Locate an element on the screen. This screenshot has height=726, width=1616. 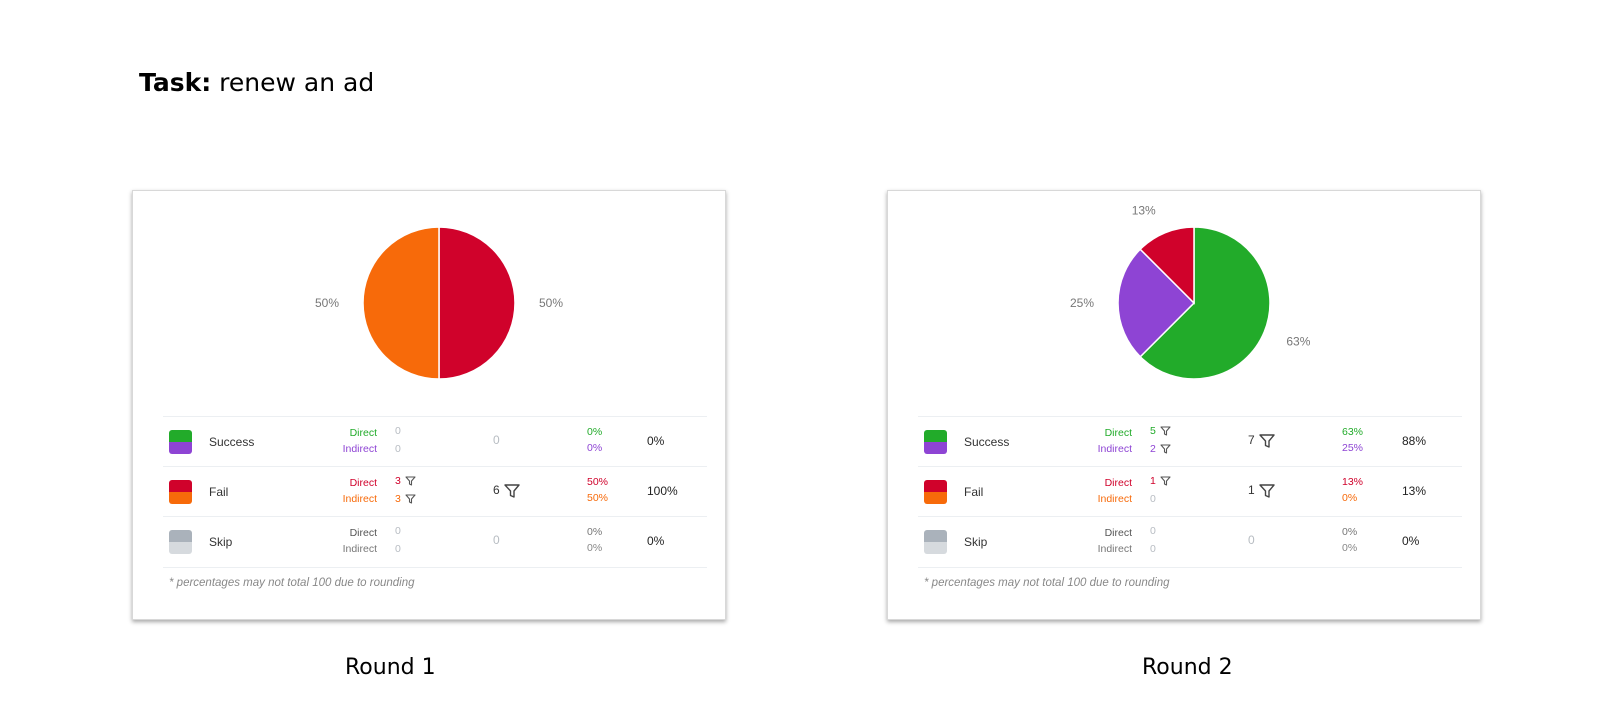
indirect-percent: 25% is located at coordinates (1353, 448).